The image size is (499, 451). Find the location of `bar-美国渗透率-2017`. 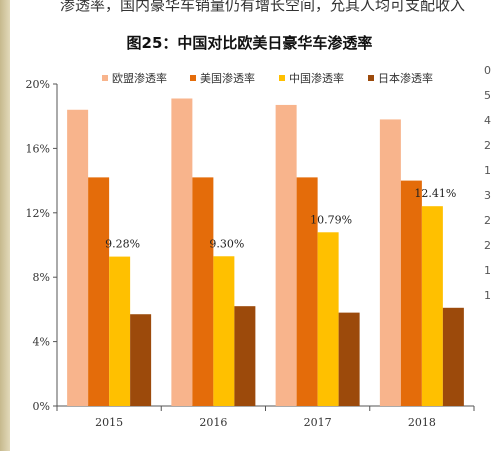

bar-美国渗透率-2017 is located at coordinates (307, 291).